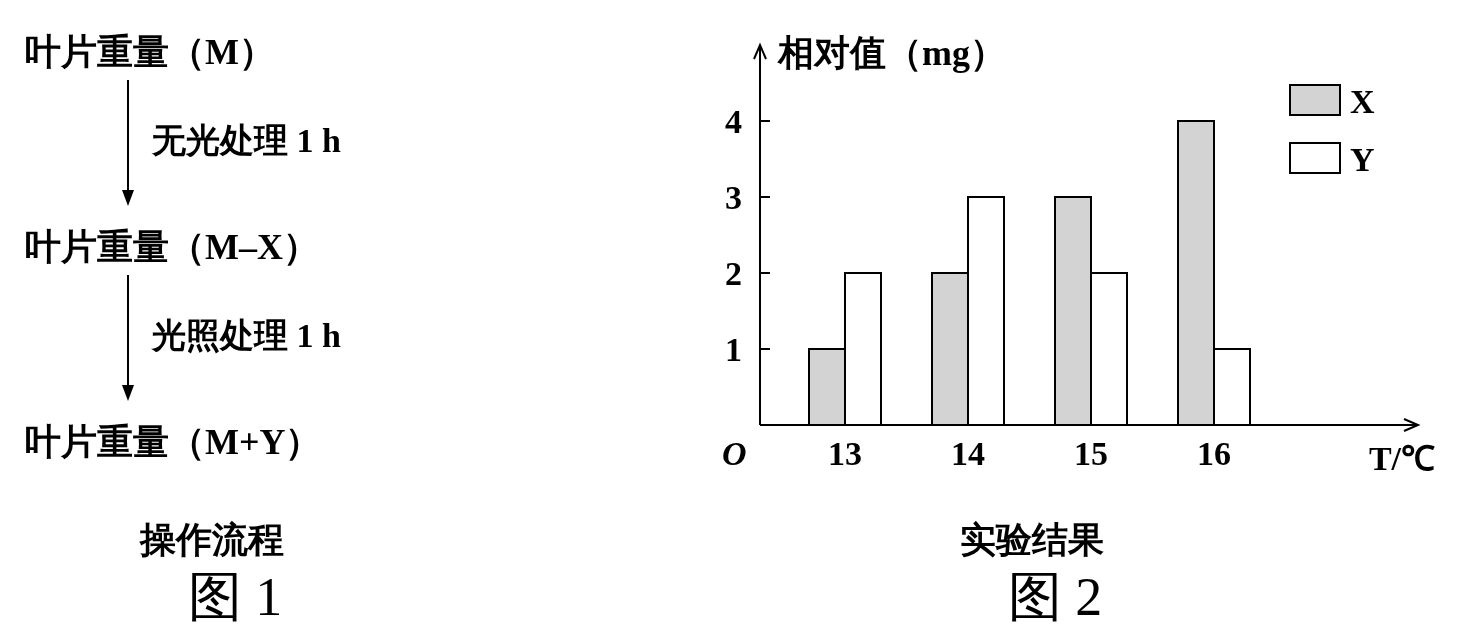 The height and width of the screenshot is (630, 1457). I want to click on text: 叶片重量（M+Y）, so click(173, 442).